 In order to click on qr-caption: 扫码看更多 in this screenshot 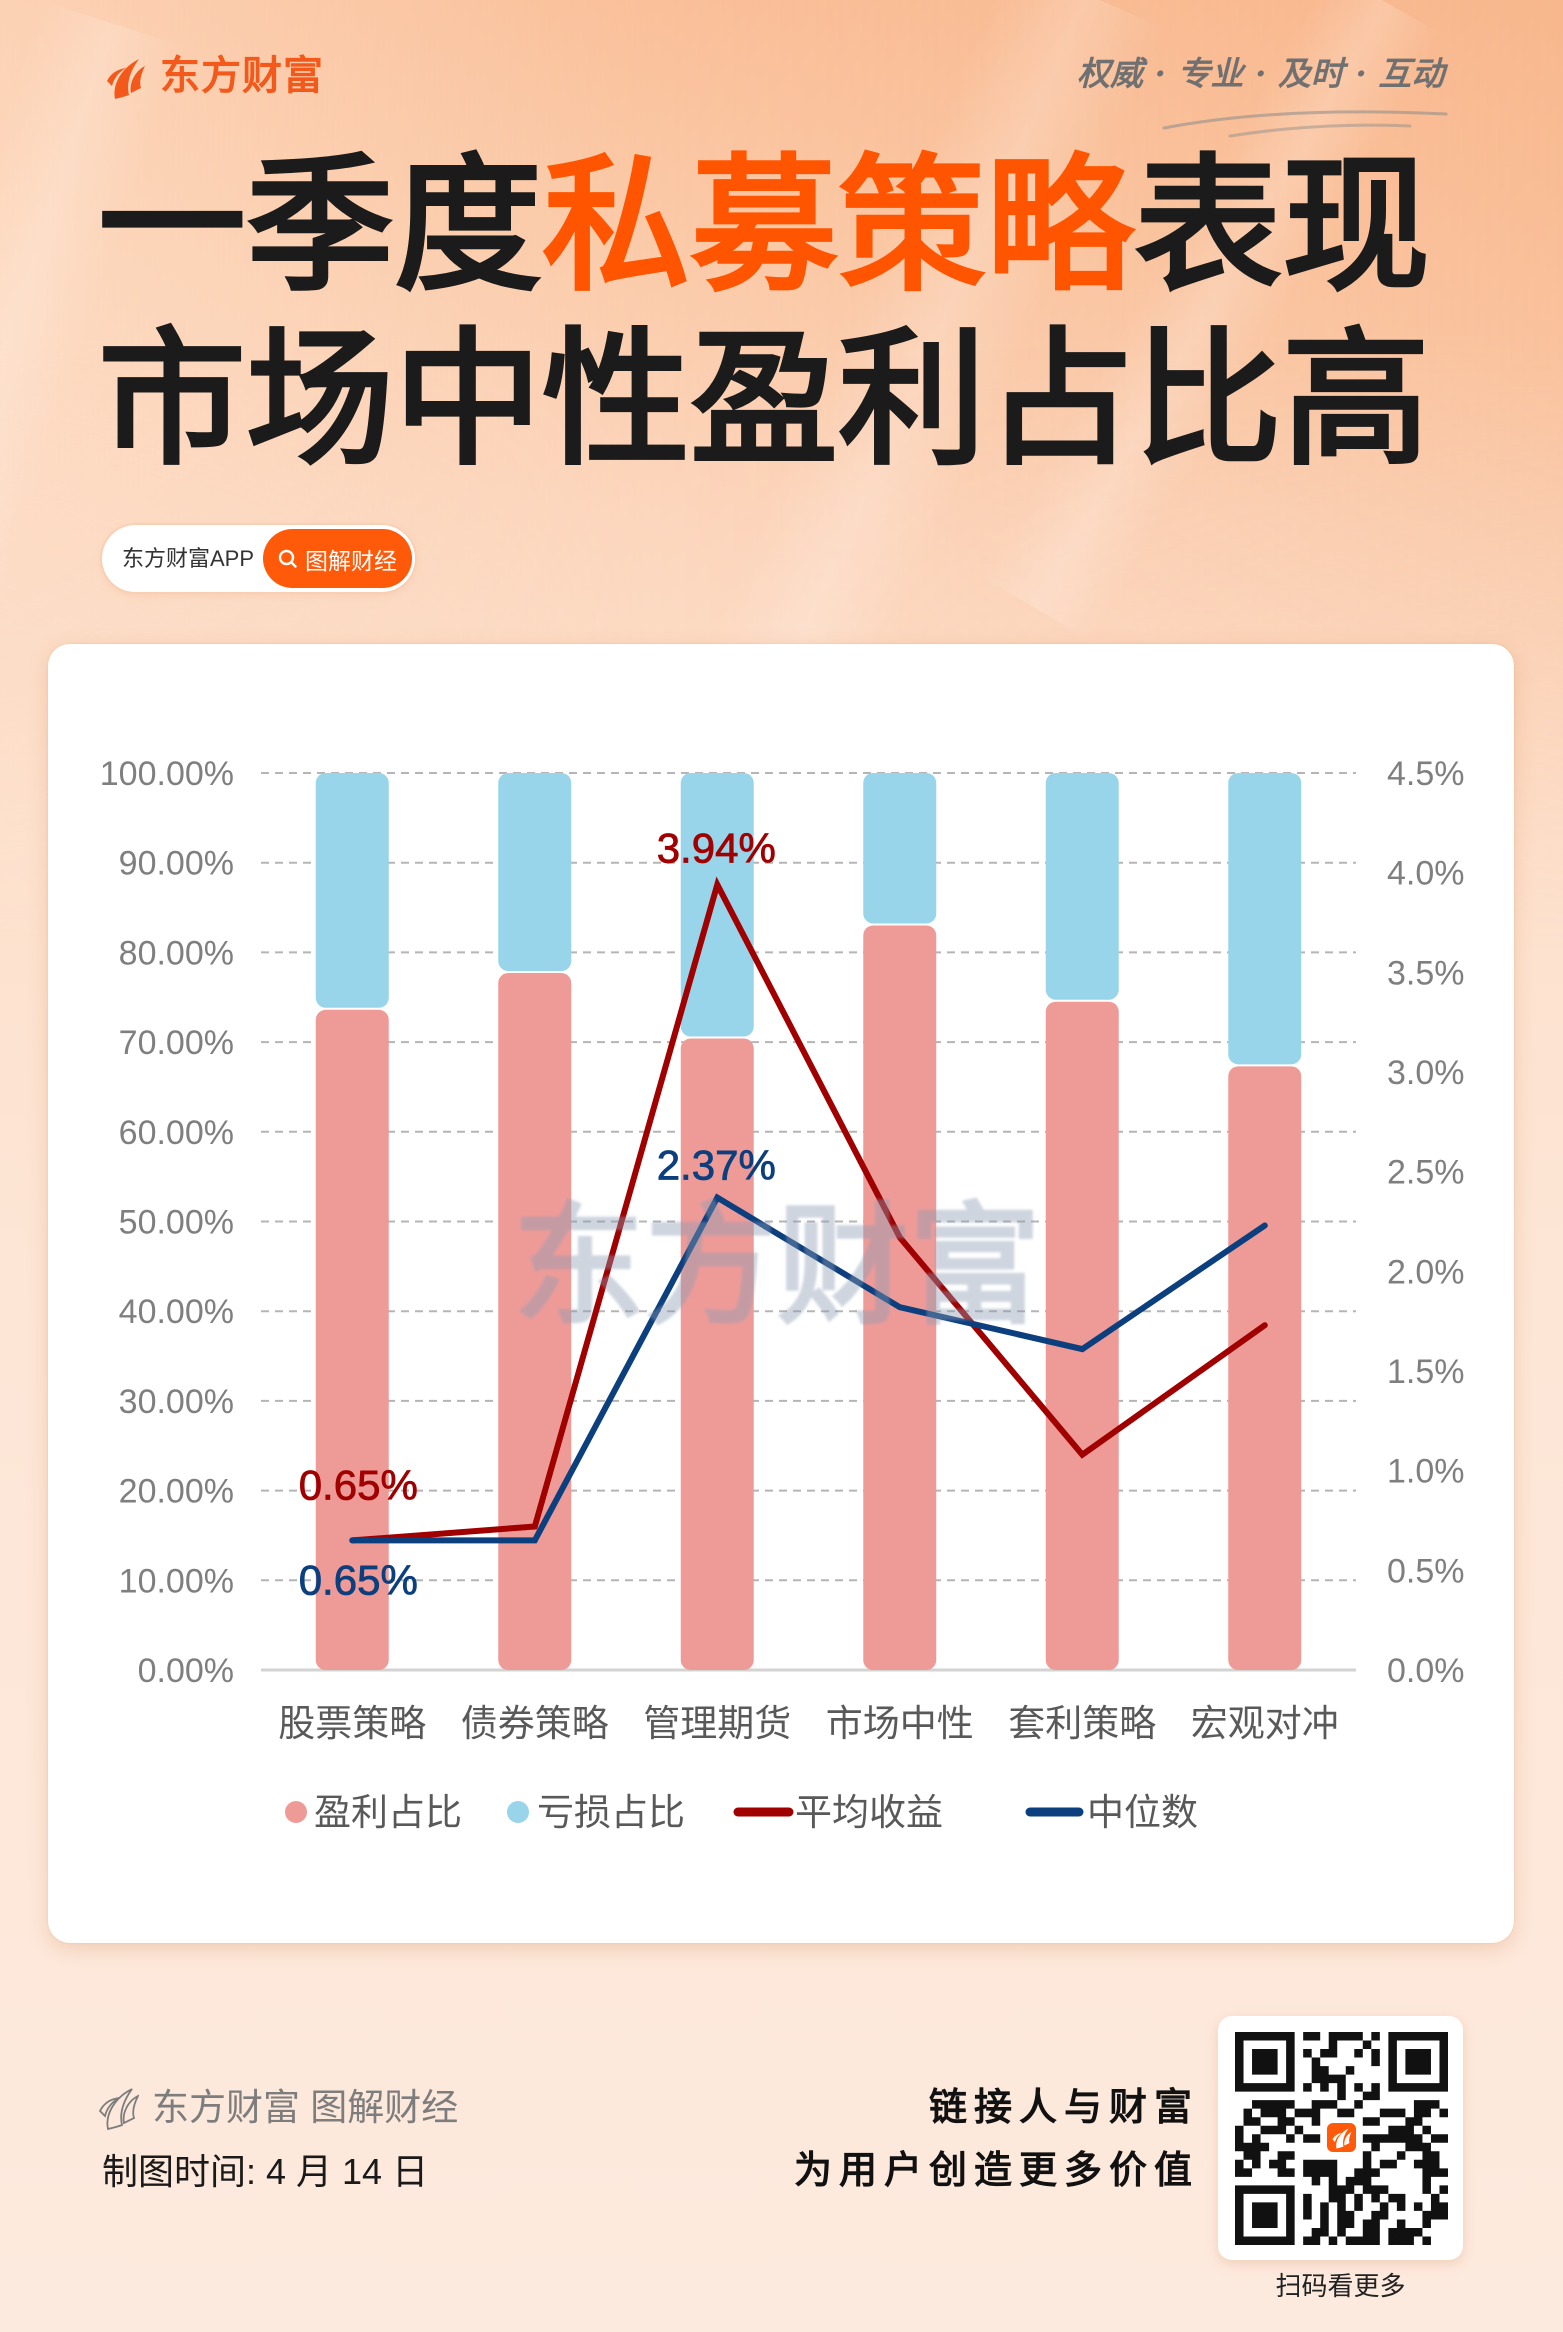, I will do `click(1340, 2286)`.